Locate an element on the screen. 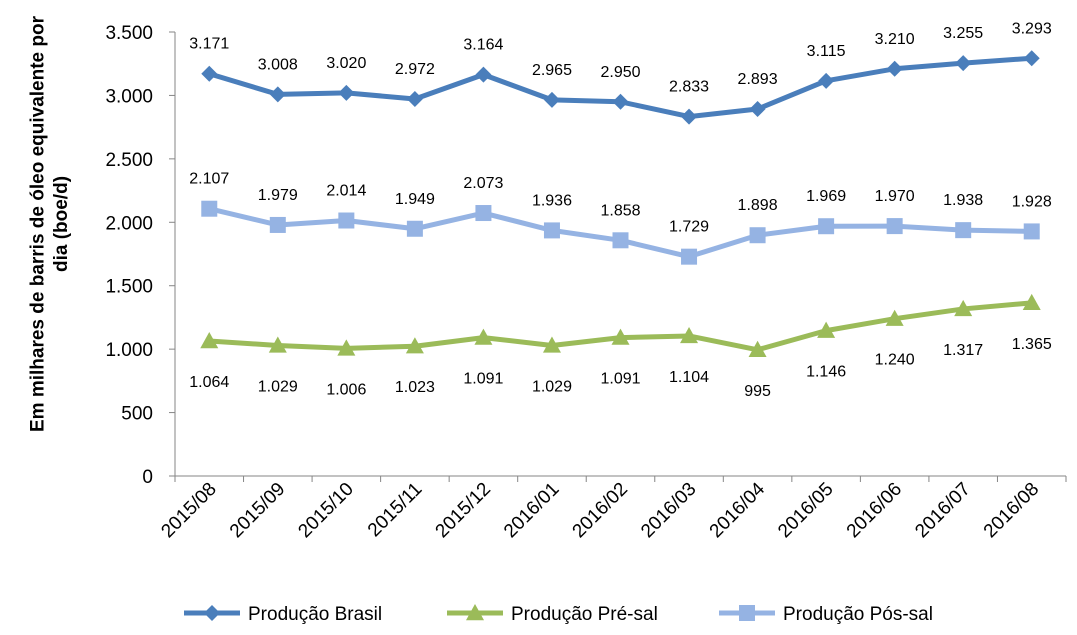 This screenshot has width=1077, height=635. legend-item: Produção Pós-sal is located at coordinates (826, 614).